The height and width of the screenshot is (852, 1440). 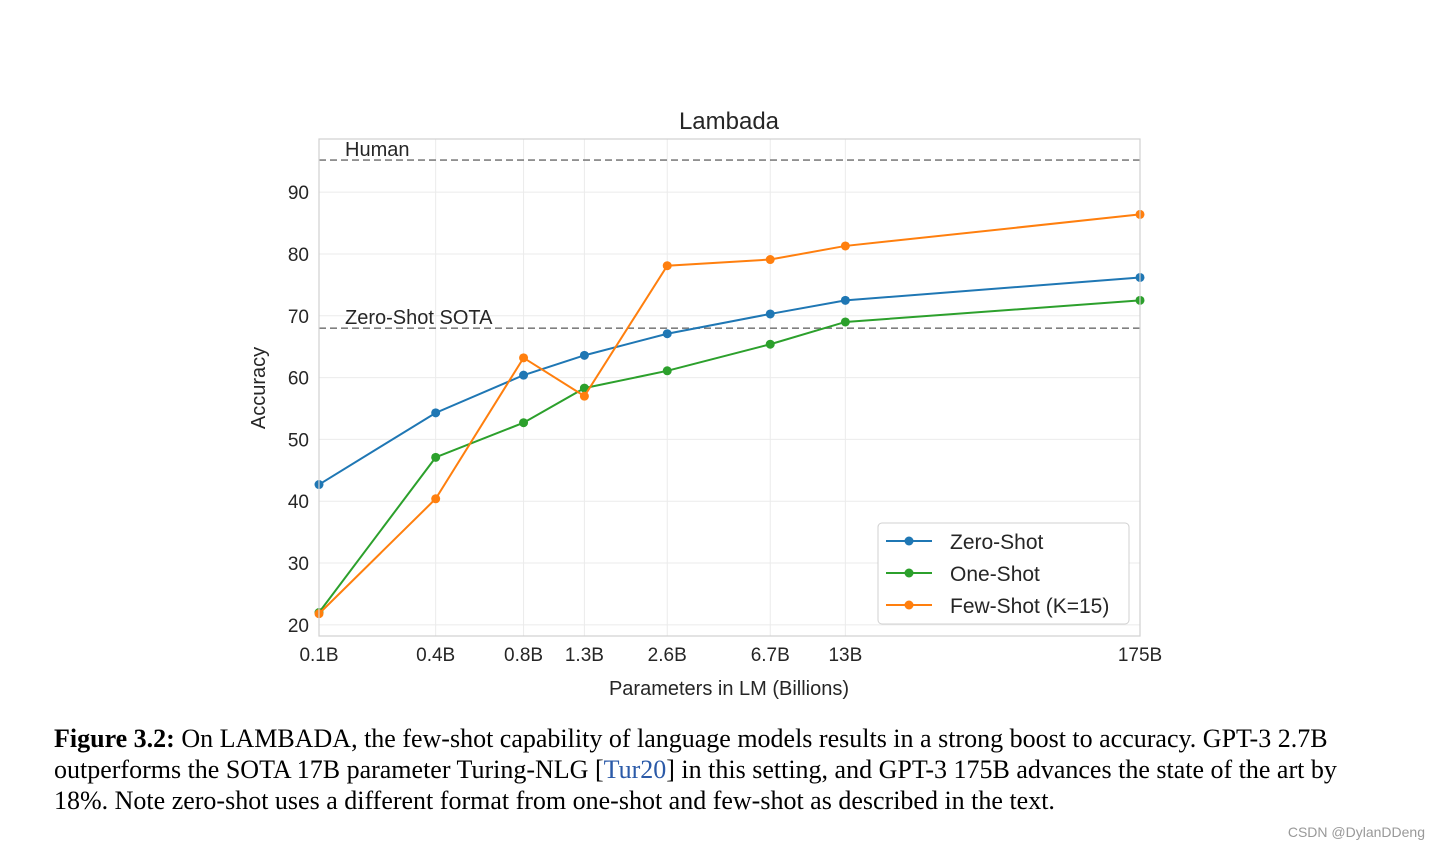 I want to click on x-tick-label: 0.8B, so click(x=523, y=655).